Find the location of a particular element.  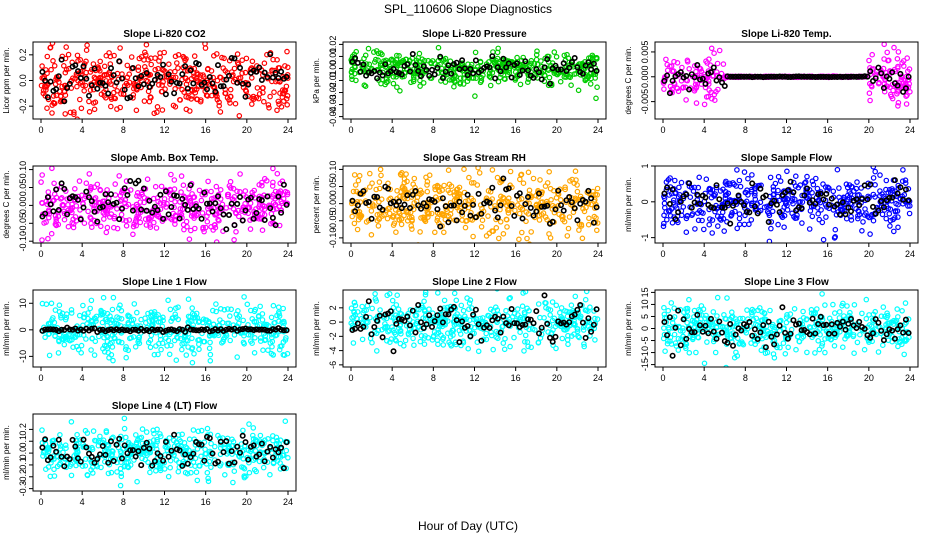

y-tick-label: -10 is located at coordinates (23, 356).